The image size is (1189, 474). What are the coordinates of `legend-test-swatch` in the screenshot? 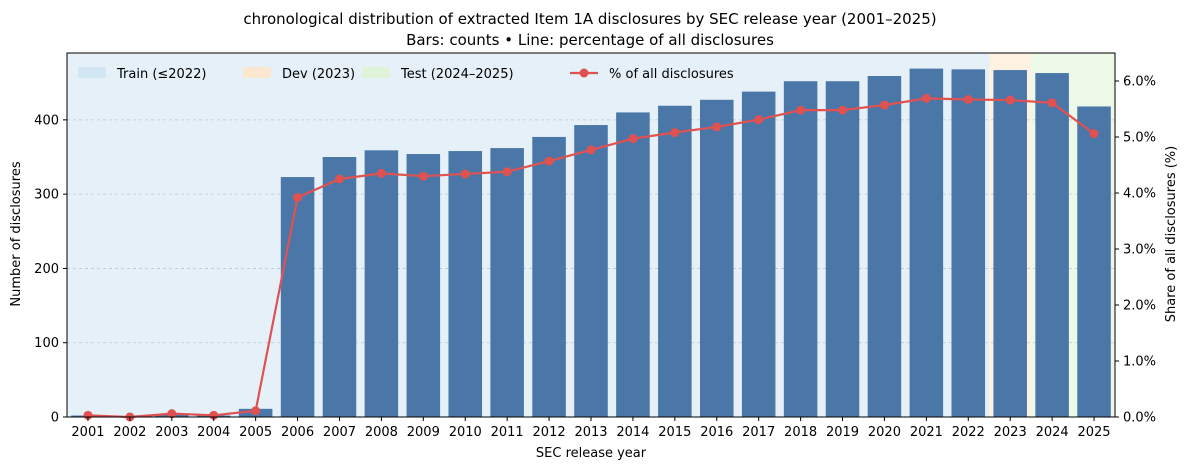 It's located at (376, 72).